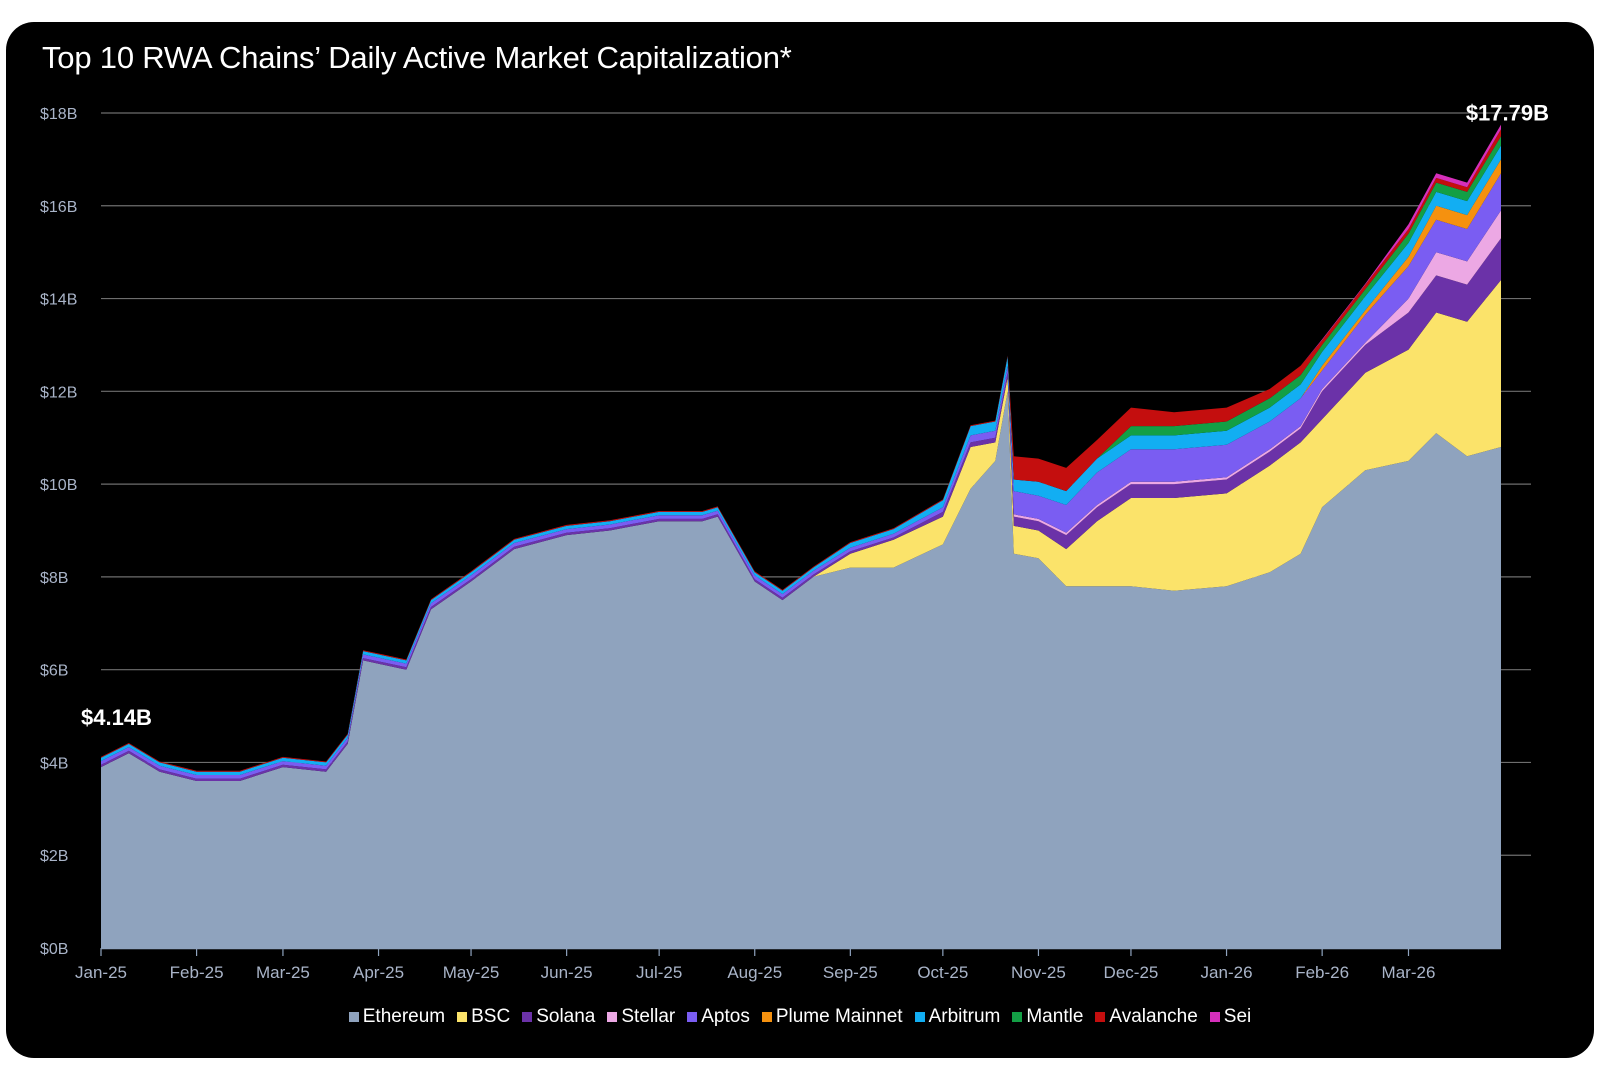  What do you see at coordinates (839, 1016) in the screenshot?
I see `legend-label: Plume Mainnet` at bounding box center [839, 1016].